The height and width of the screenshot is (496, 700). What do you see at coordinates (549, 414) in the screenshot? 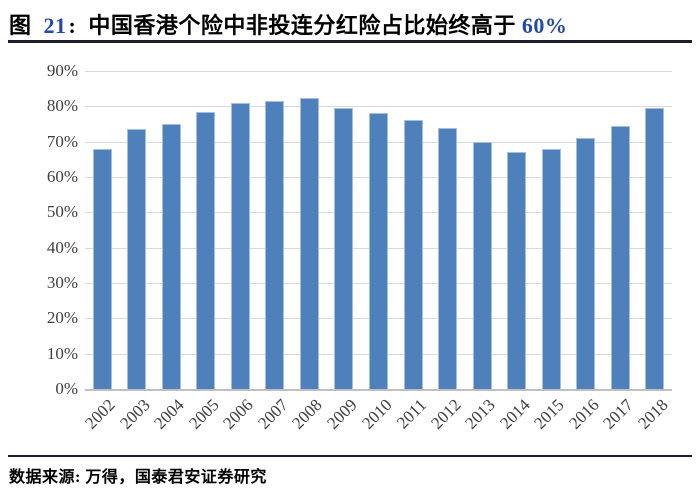
I see `x-tick-label: 2015` at bounding box center [549, 414].